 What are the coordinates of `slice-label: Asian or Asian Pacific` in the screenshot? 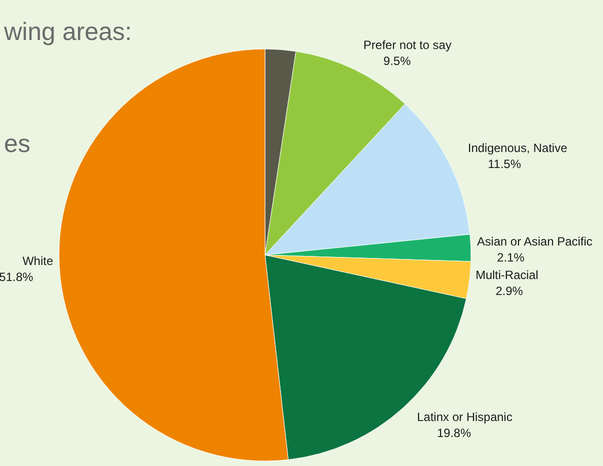 It's located at (534, 241).